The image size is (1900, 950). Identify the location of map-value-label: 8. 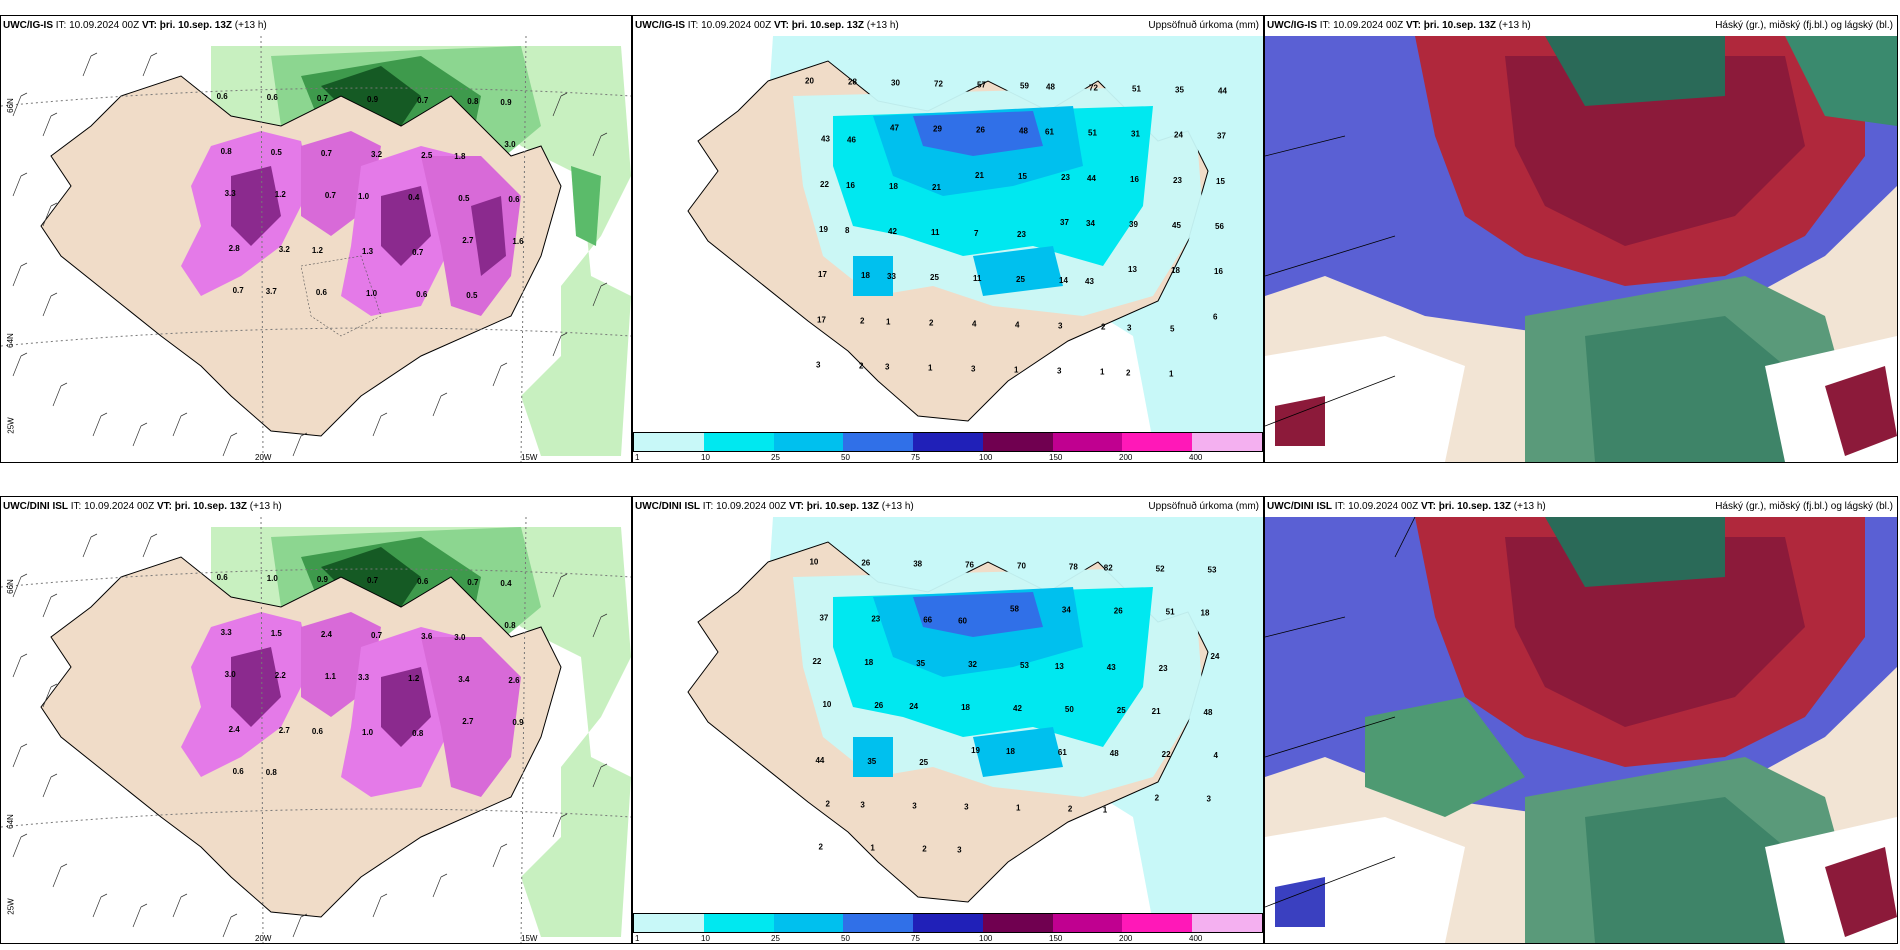
(847, 230).